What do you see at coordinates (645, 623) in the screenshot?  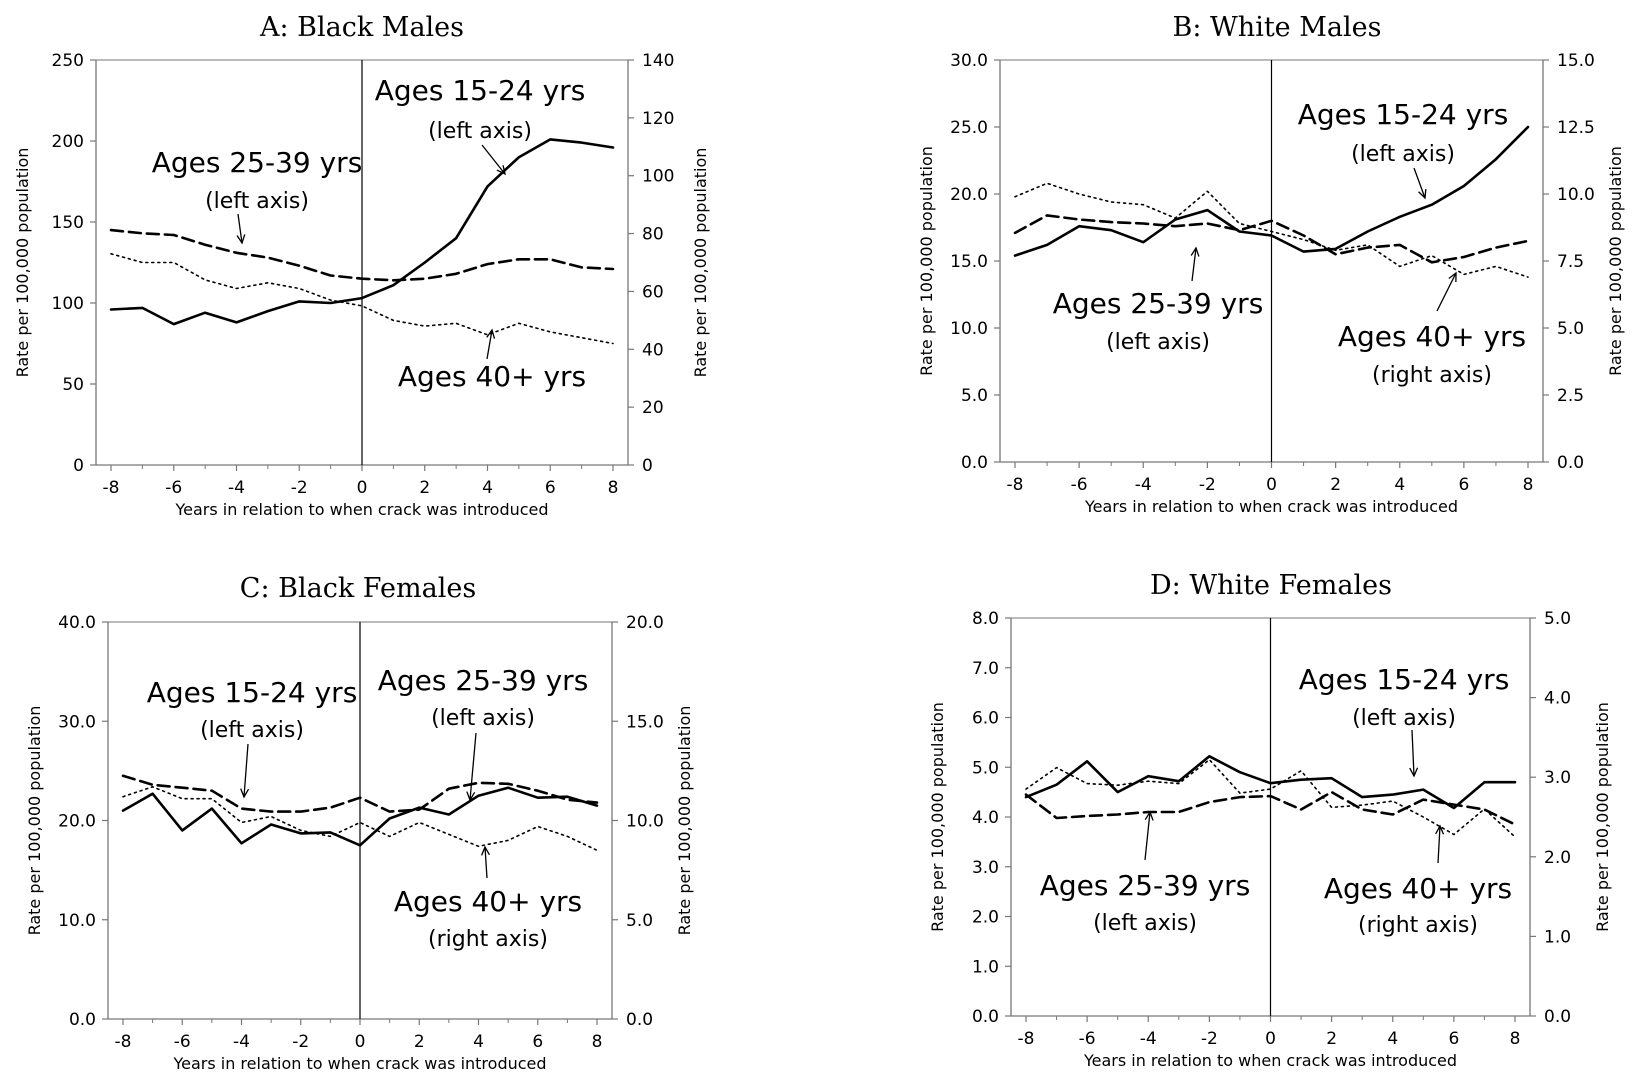 I see `y-right-tick-label: 20.0` at bounding box center [645, 623].